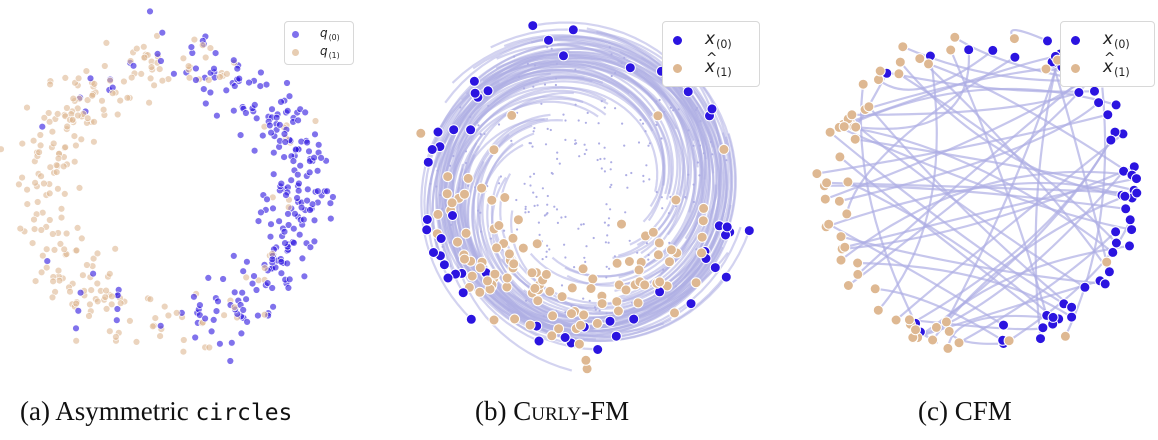  I want to click on legend-marker-q0, so click(295, 34).